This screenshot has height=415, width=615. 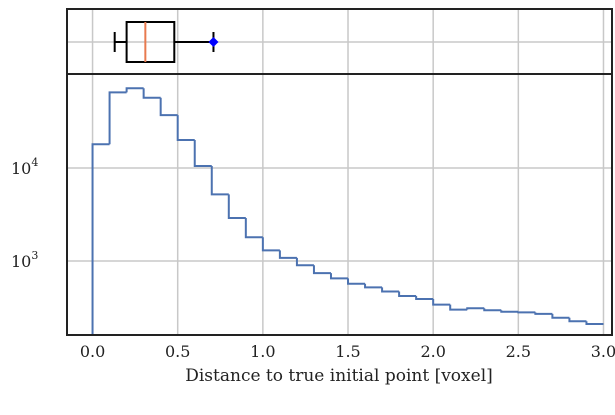 I want to click on x-tick-label: 1.5, so click(x=347, y=351).